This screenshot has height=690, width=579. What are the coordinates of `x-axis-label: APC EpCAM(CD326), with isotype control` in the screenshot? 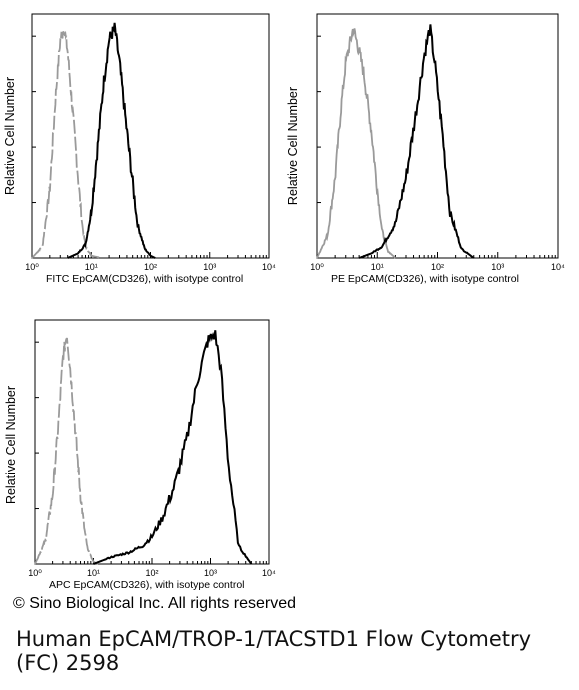 It's located at (147, 585).